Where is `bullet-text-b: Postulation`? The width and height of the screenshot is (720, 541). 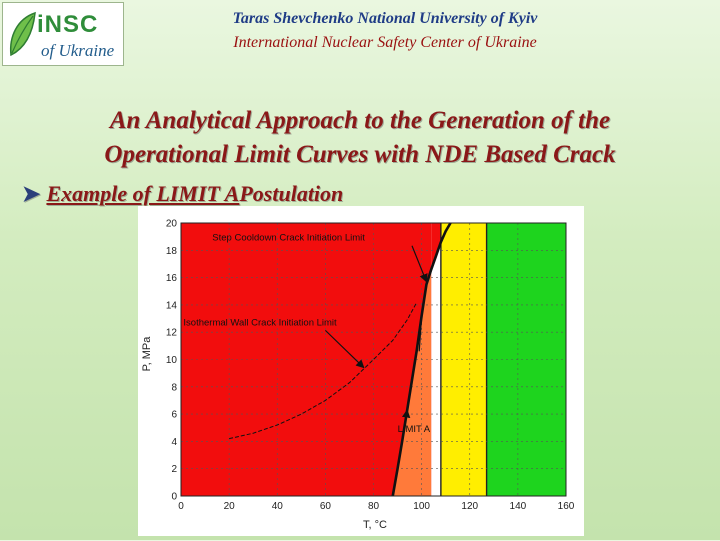
bullet-text-b: Postulation is located at coordinates (291, 193).